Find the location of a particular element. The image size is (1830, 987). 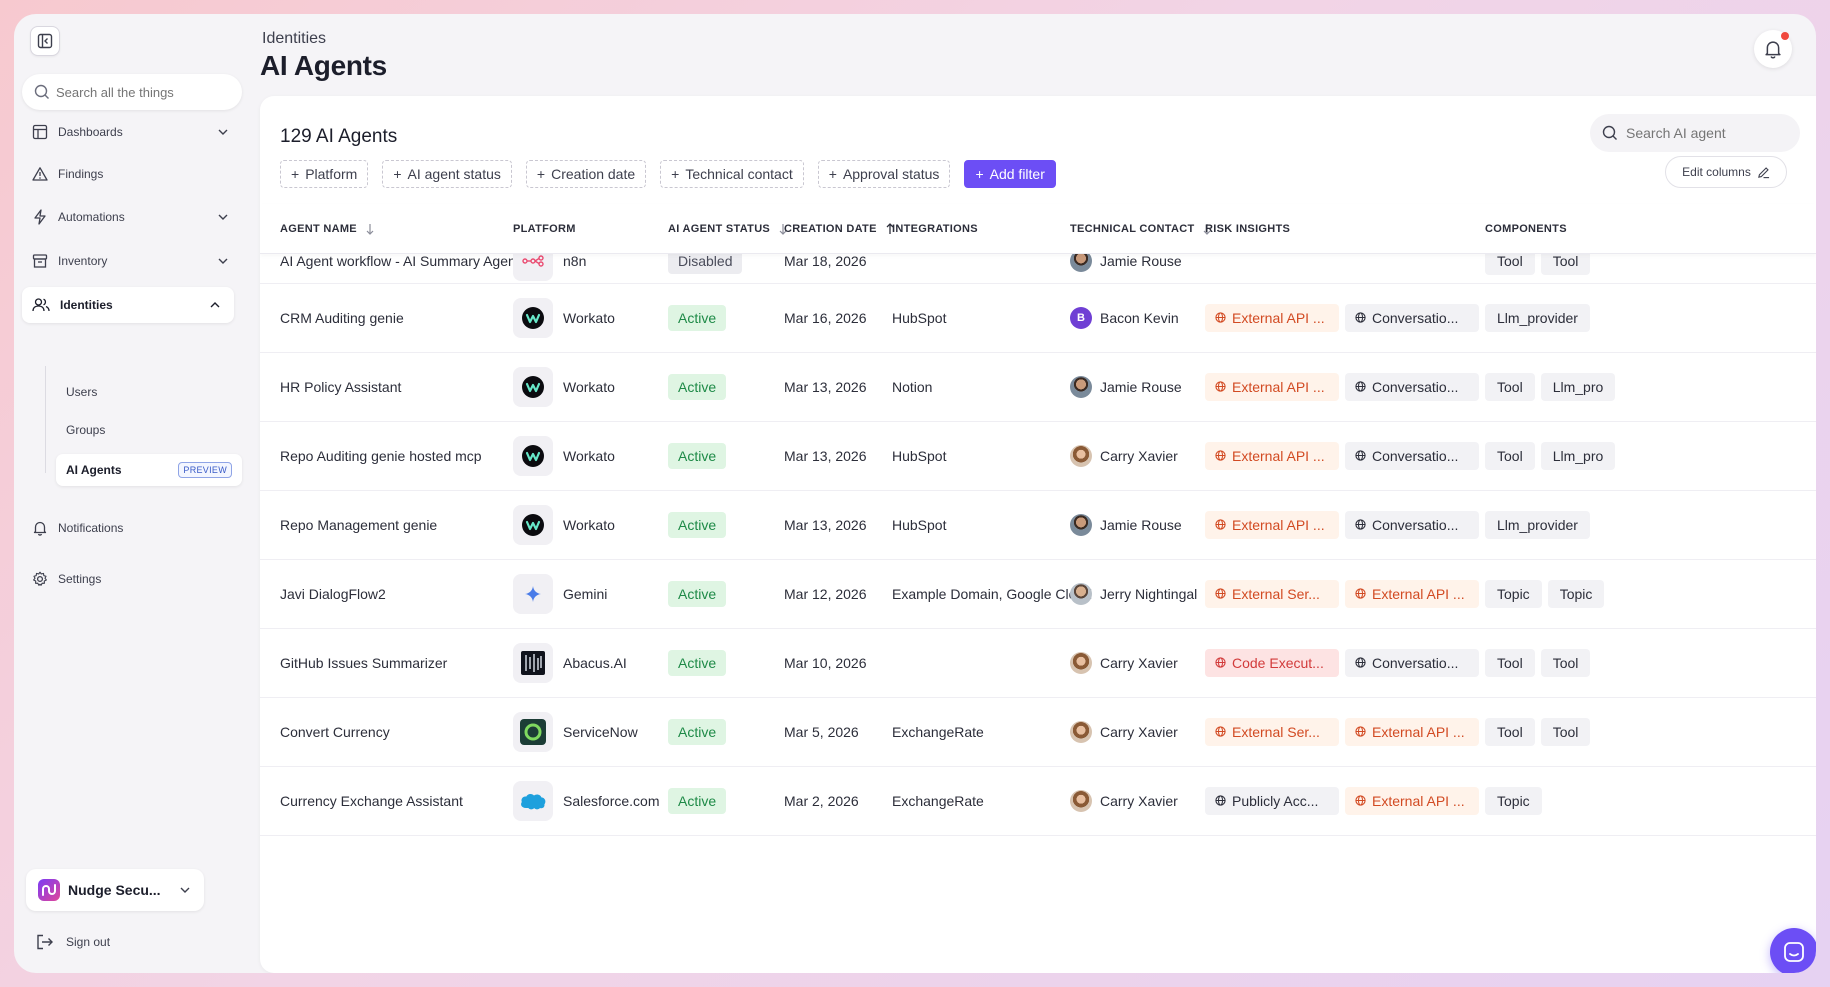

agent-name-cell: Currency Exchange Assistant is located at coordinates (371, 801).